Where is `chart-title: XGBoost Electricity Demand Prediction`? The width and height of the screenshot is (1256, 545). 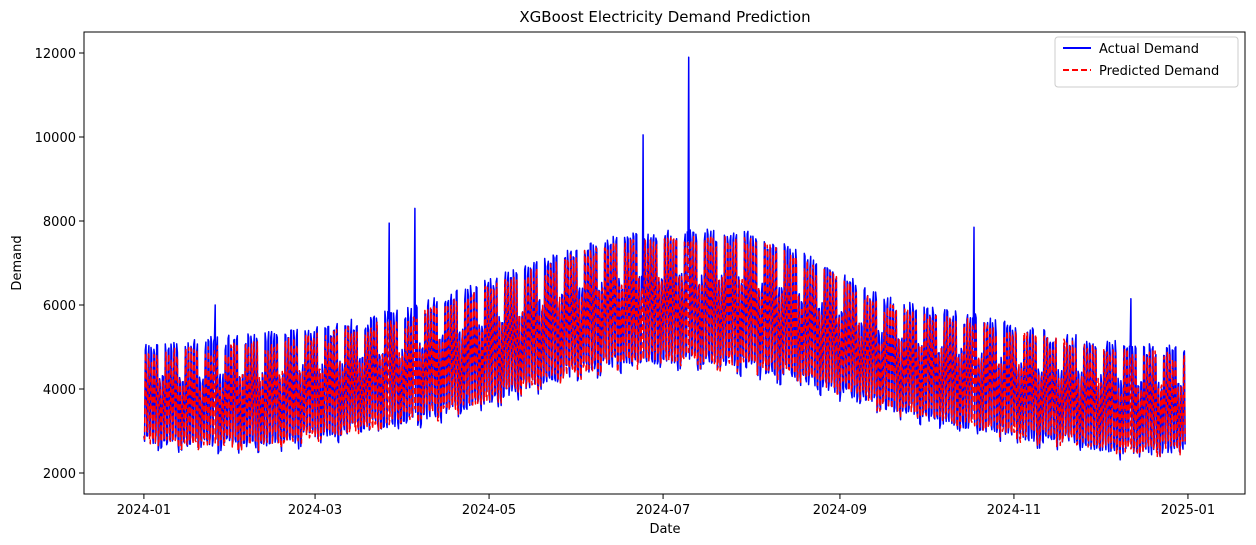
chart-title: XGBoost Electricity Demand Prediction is located at coordinates (664, 17).